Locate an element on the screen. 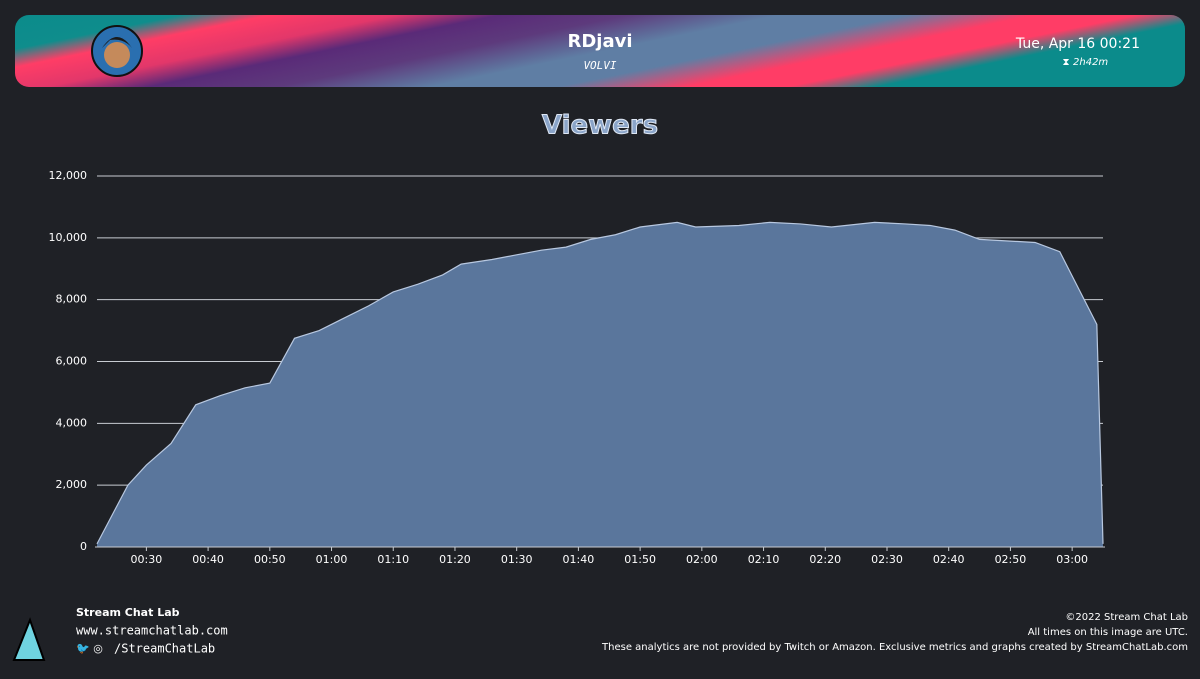  x-tick-label: 02:20 is located at coordinates (825, 559).